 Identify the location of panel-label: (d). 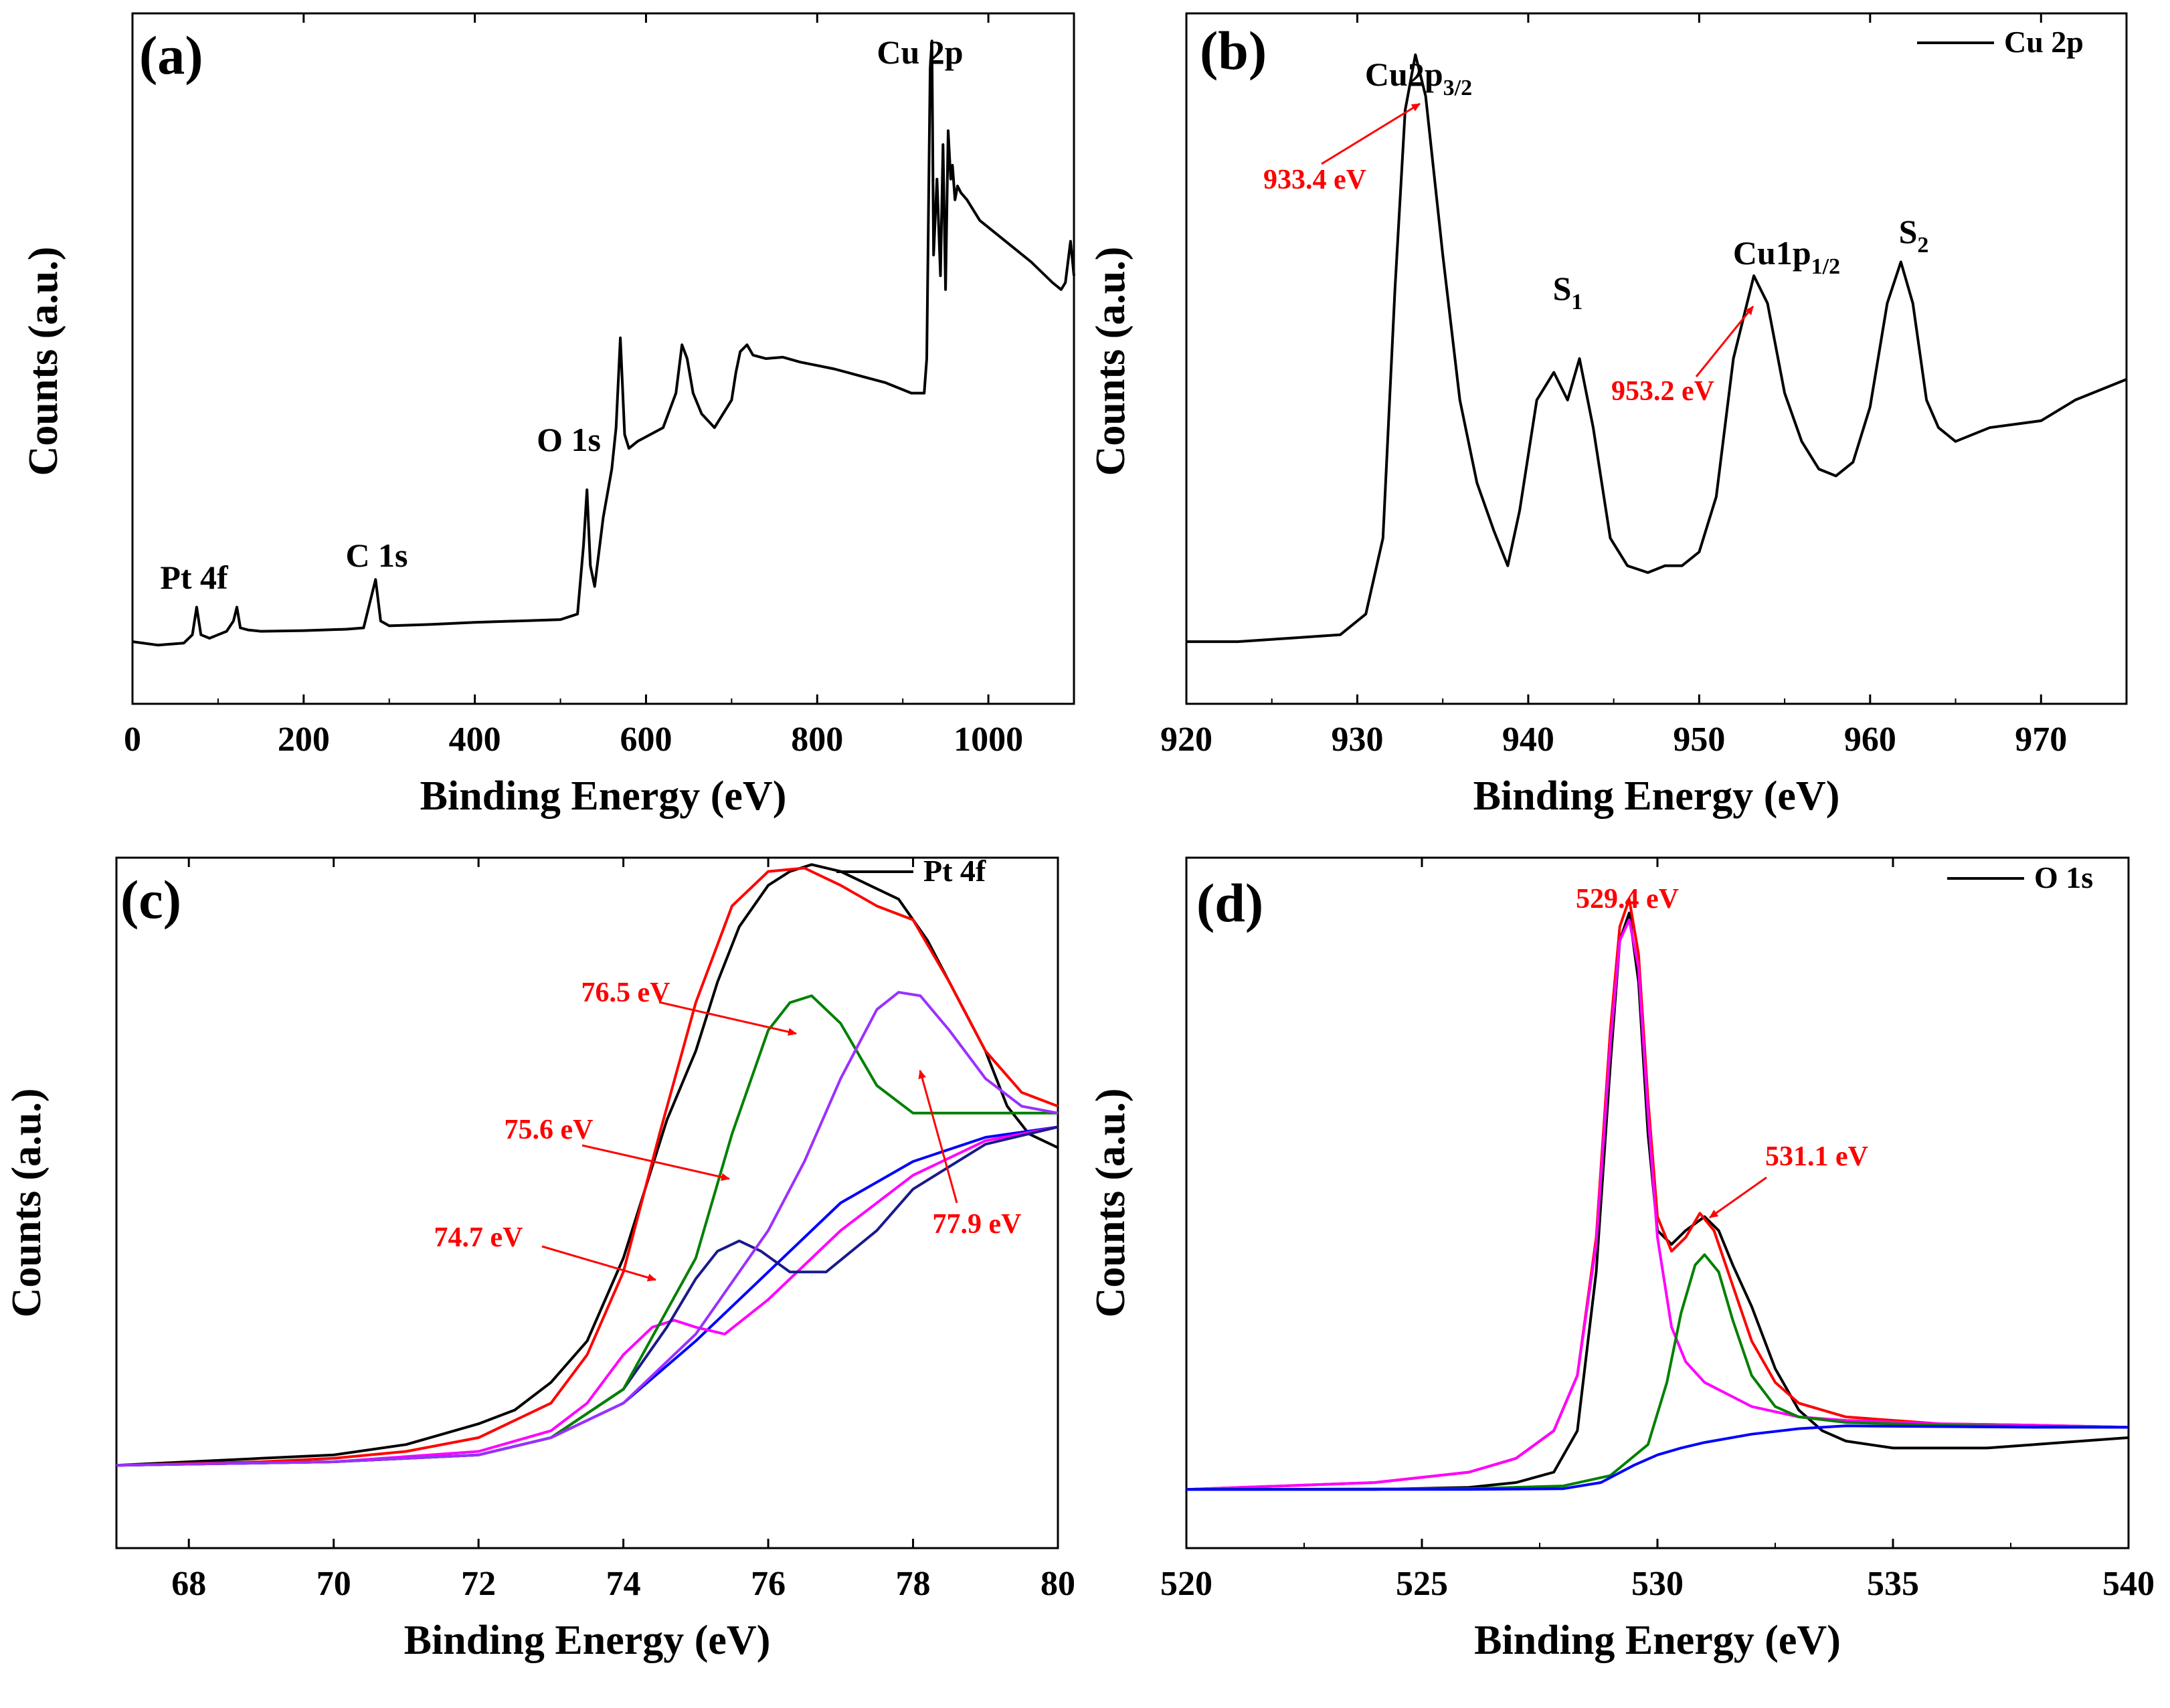
(1229, 902).